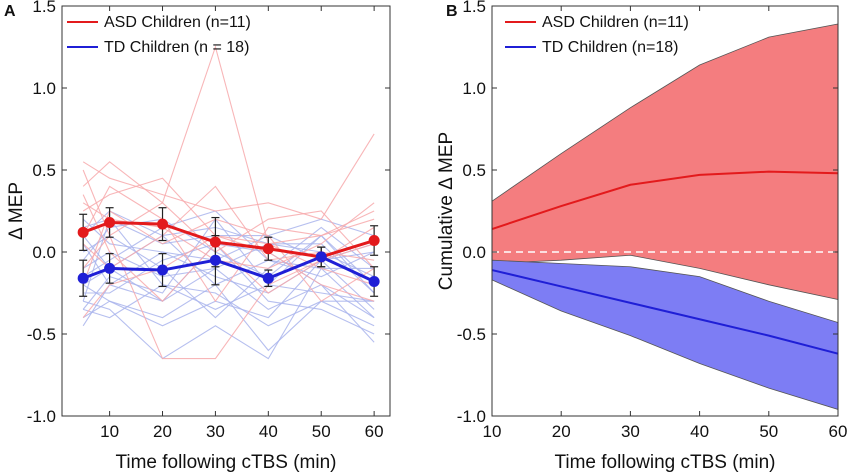  What do you see at coordinates (44, 88) in the screenshot?
I see `a-y-tick-label: 1.0` at bounding box center [44, 88].